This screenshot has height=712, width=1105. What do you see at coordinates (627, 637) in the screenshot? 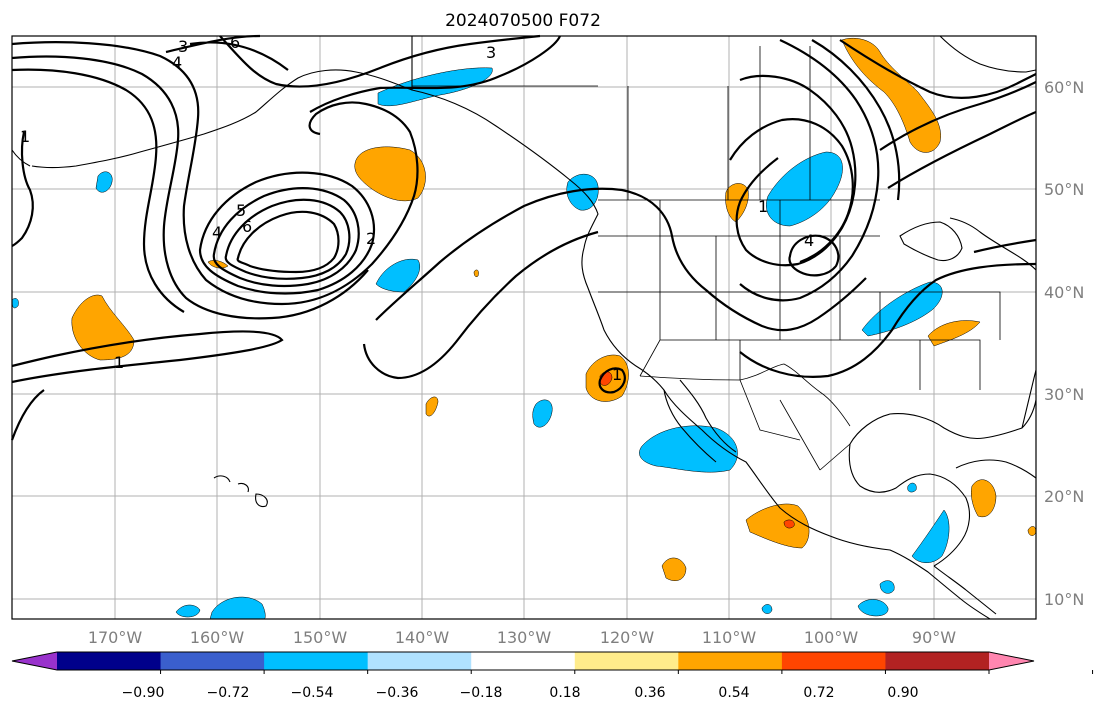
I see `lon-tick-label: 120°W` at bounding box center [627, 637].